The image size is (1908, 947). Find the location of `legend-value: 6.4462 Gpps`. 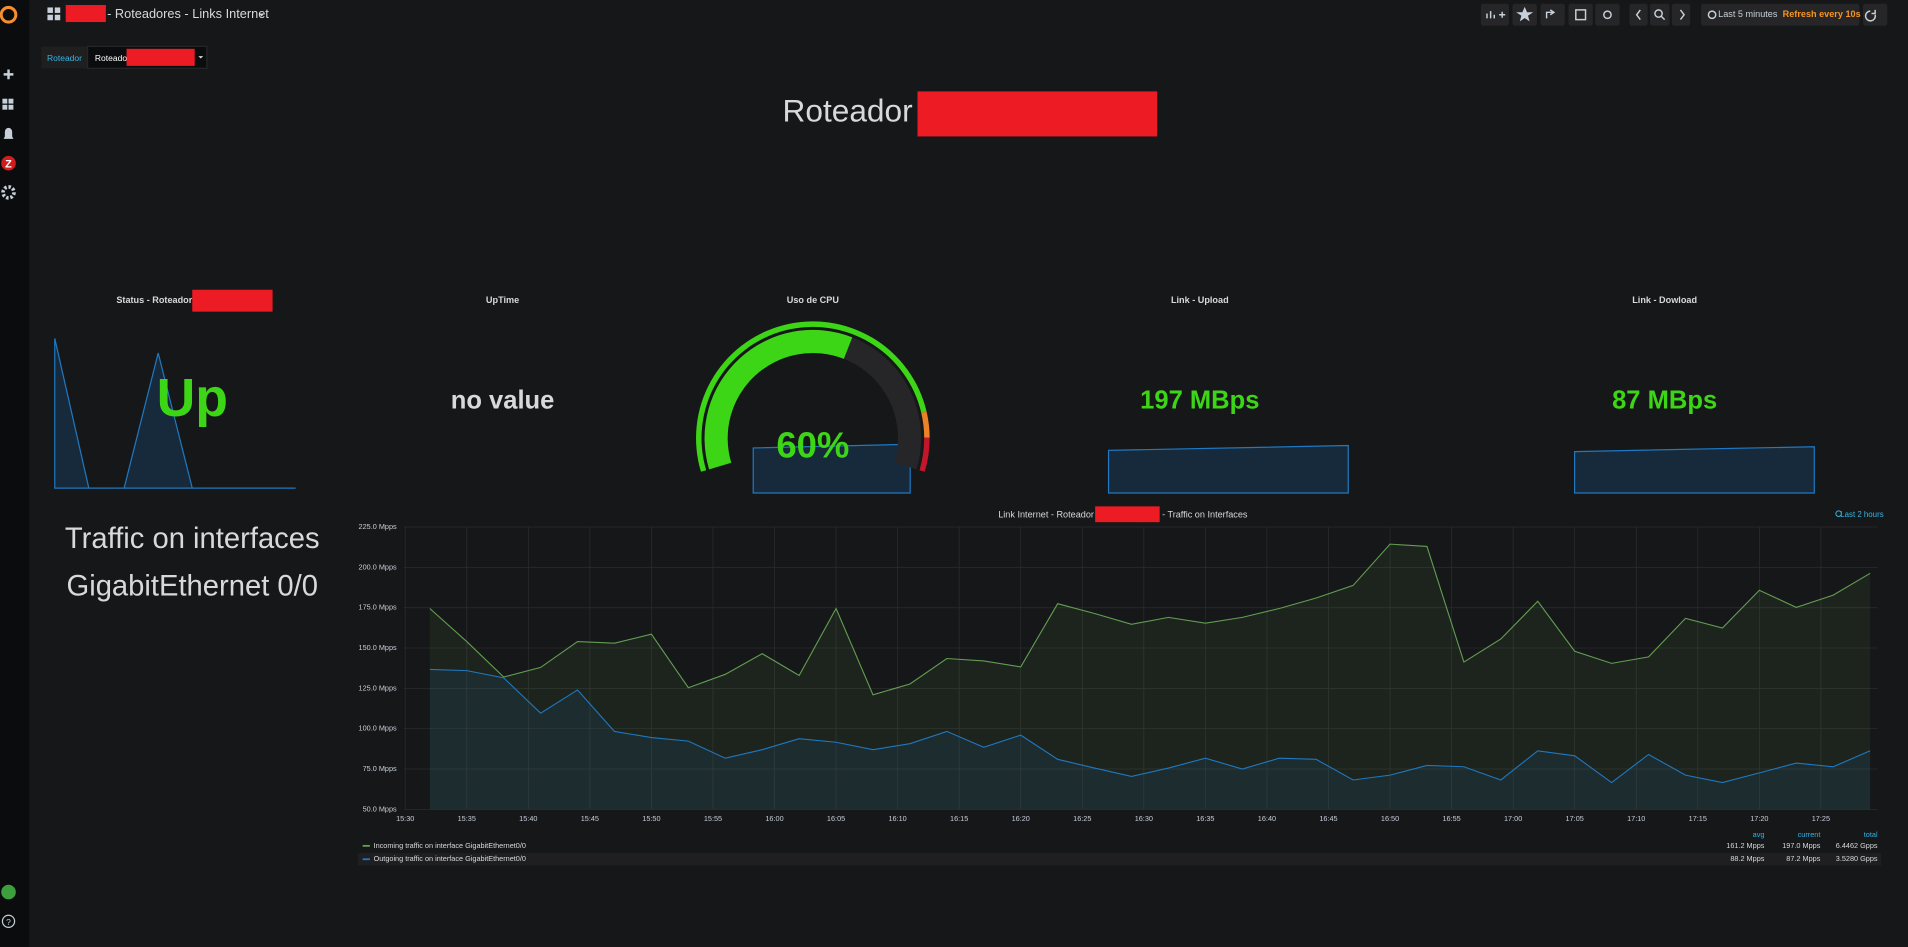

legend-value: 6.4462 Gpps is located at coordinates (1857, 845).